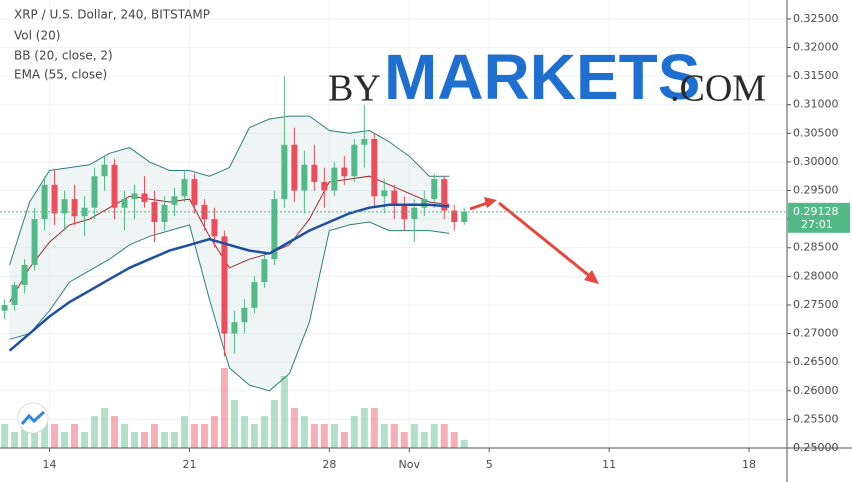 The width and height of the screenshot is (852, 482). What do you see at coordinates (490, 202) in the screenshot?
I see `arrow-head` at bounding box center [490, 202].